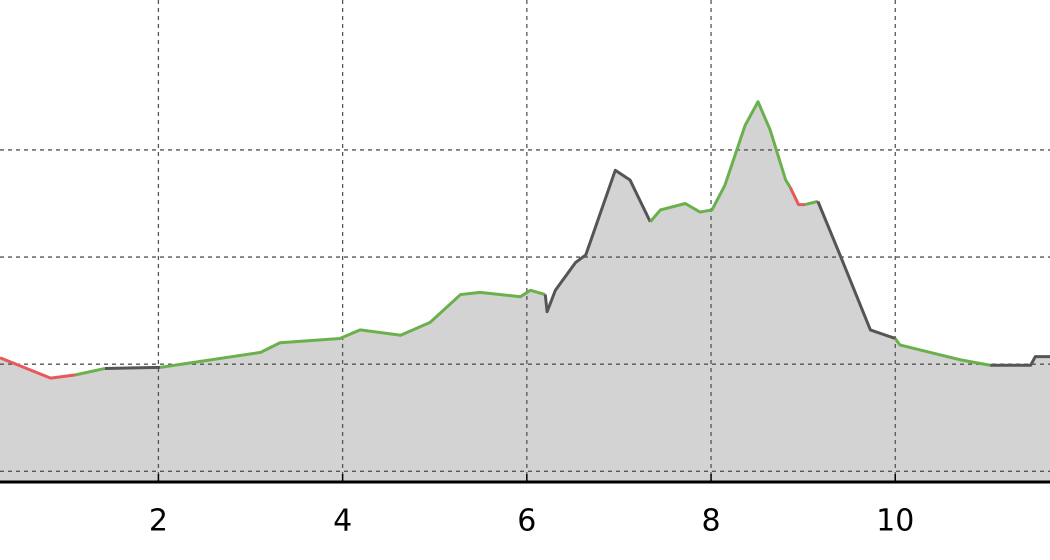 The image size is (1050, 560). Describe the element at coordinates (711, 521) in the screenshot. I see `x-tick-label: 8` at that location.